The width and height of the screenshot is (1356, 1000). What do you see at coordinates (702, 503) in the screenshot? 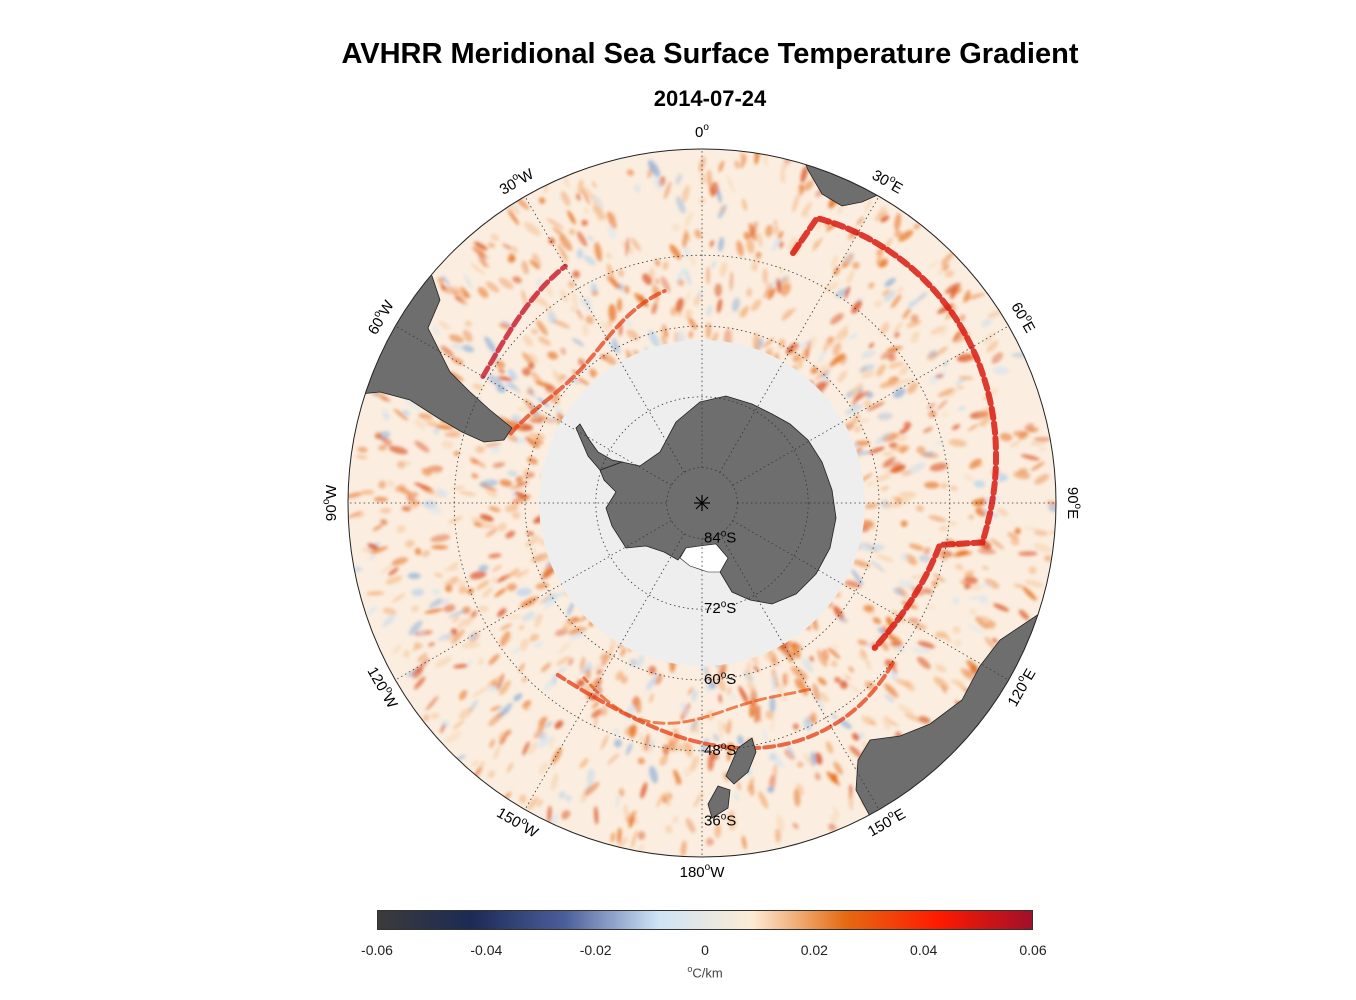
I see `latitude-circle` at bounding box center [702, 503].